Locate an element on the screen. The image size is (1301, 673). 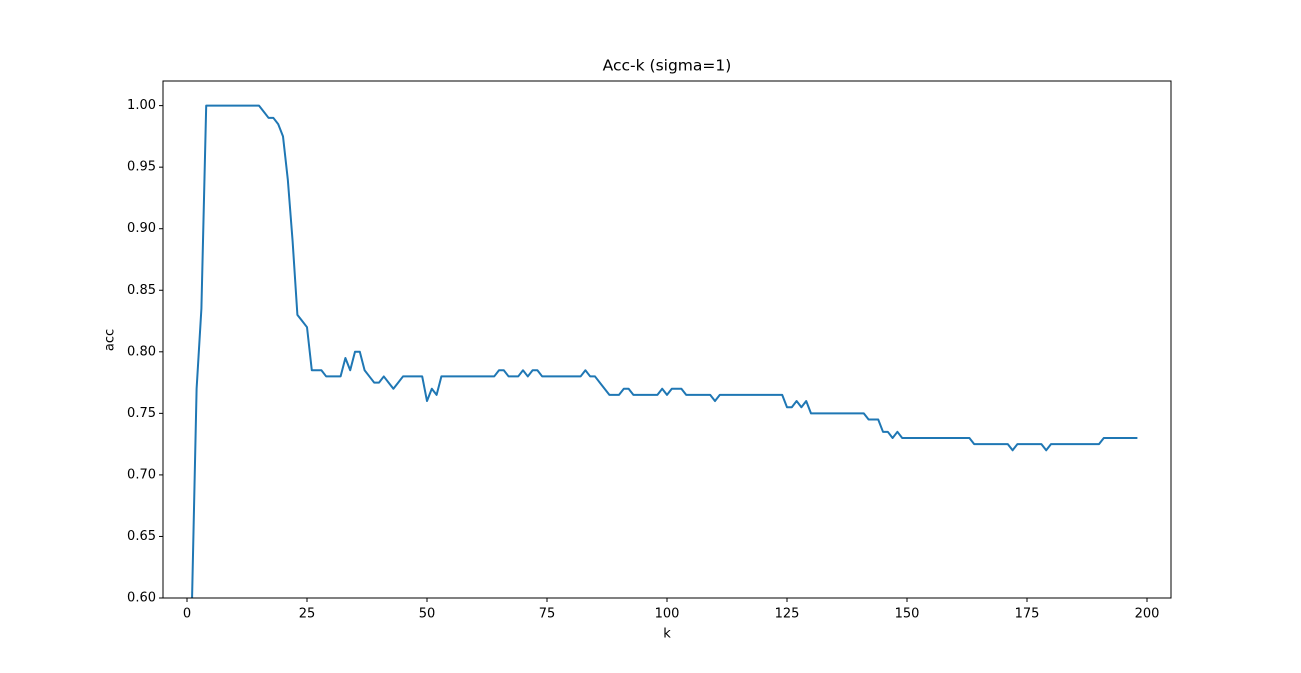
y-tick-label: 0.75 is located at coordinates (141, 413).